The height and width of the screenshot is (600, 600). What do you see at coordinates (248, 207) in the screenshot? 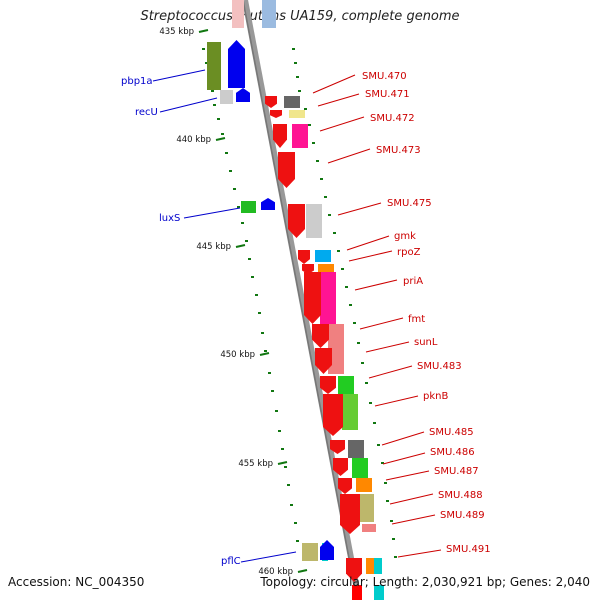
I see `luxS-color-box` at bounding box center [248, 207].